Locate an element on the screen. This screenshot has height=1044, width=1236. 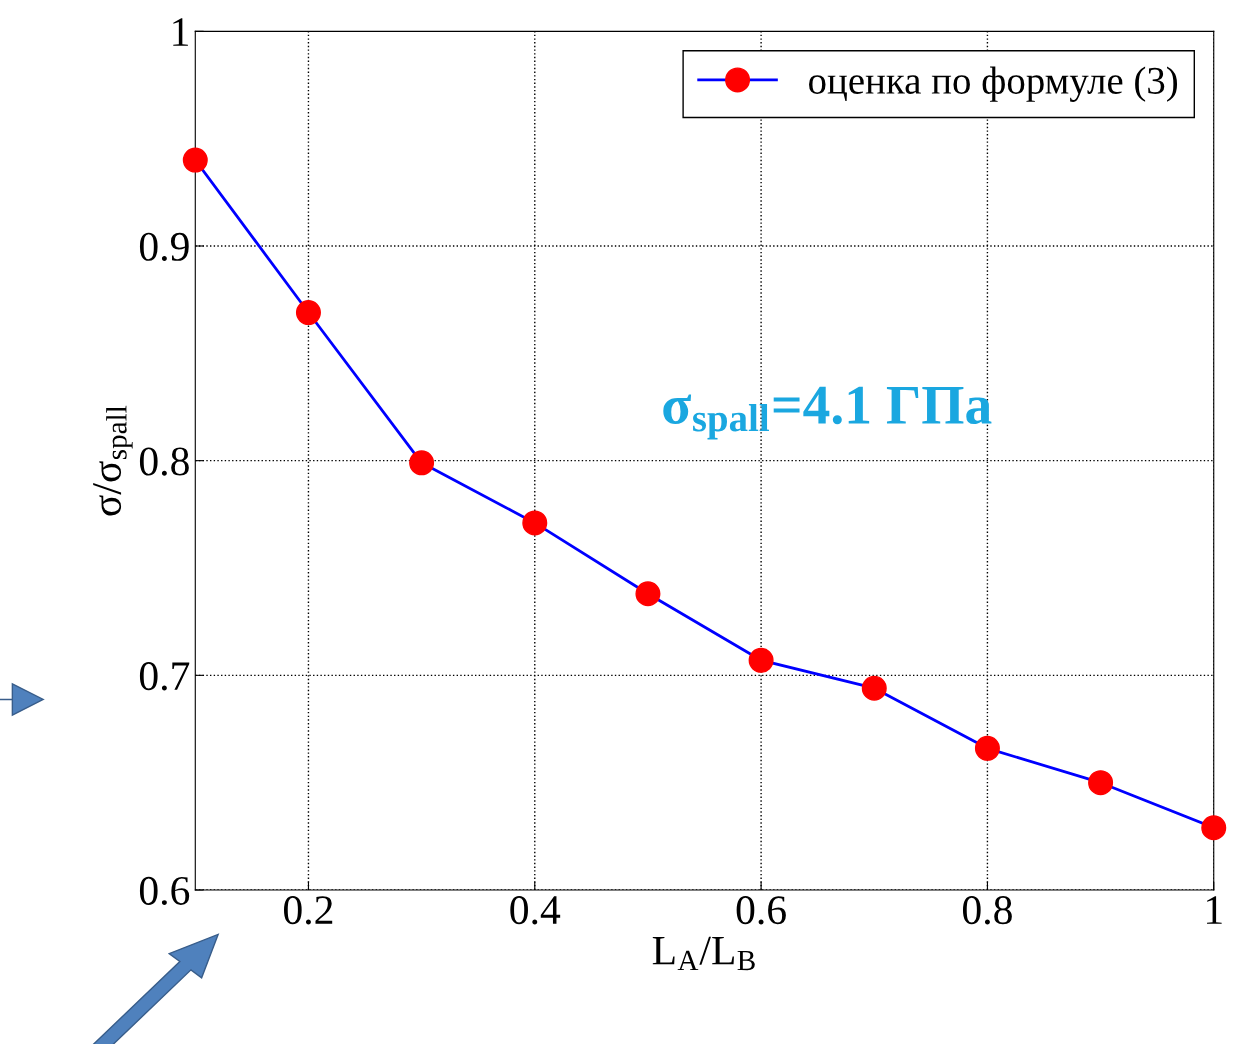
y-tick-label: 0.7 is located at coordinates (164, 676).